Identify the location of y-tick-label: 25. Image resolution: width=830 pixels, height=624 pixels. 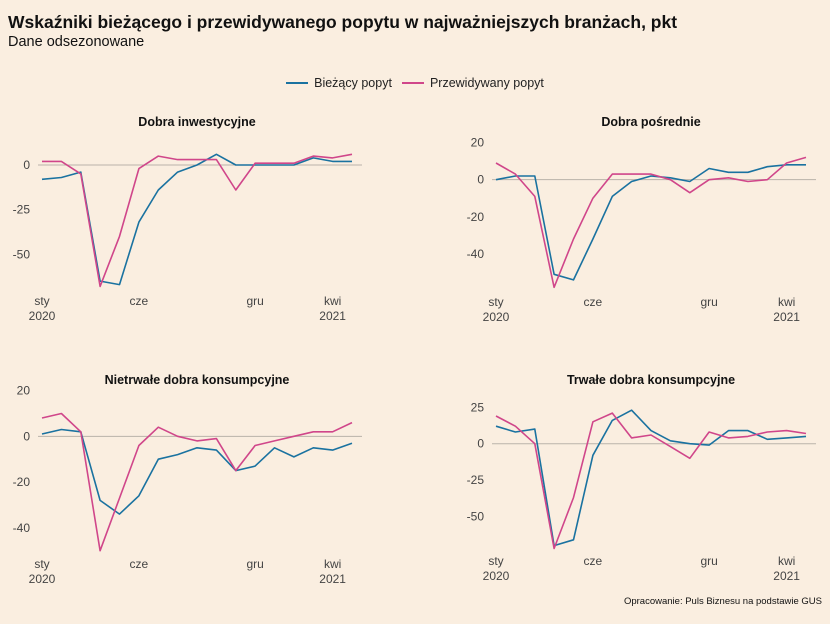
(478, 407).